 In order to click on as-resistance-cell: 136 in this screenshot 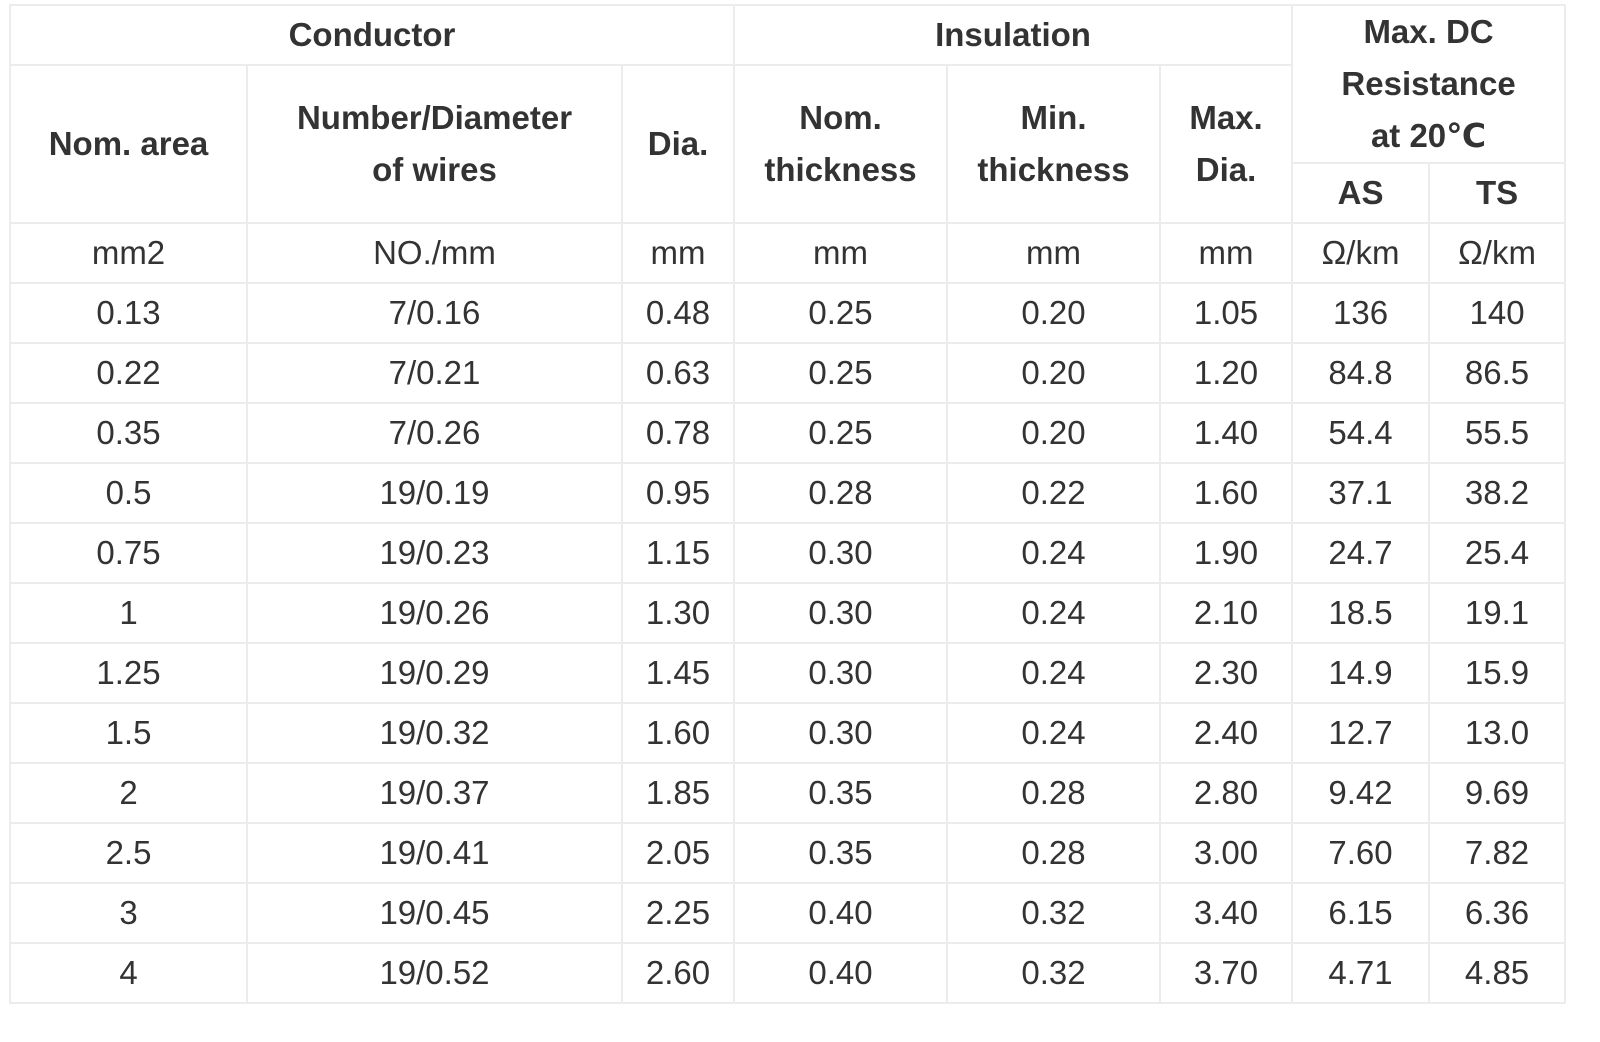, I will do `click(1361, 313)`.